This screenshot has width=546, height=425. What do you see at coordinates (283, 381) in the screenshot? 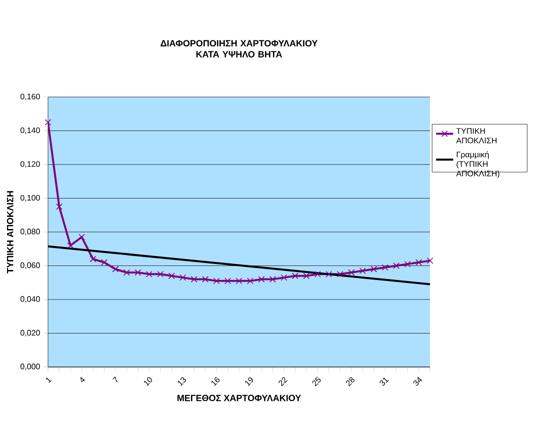
I see `x-tick-label: 22` at bounding box center [283, 381].